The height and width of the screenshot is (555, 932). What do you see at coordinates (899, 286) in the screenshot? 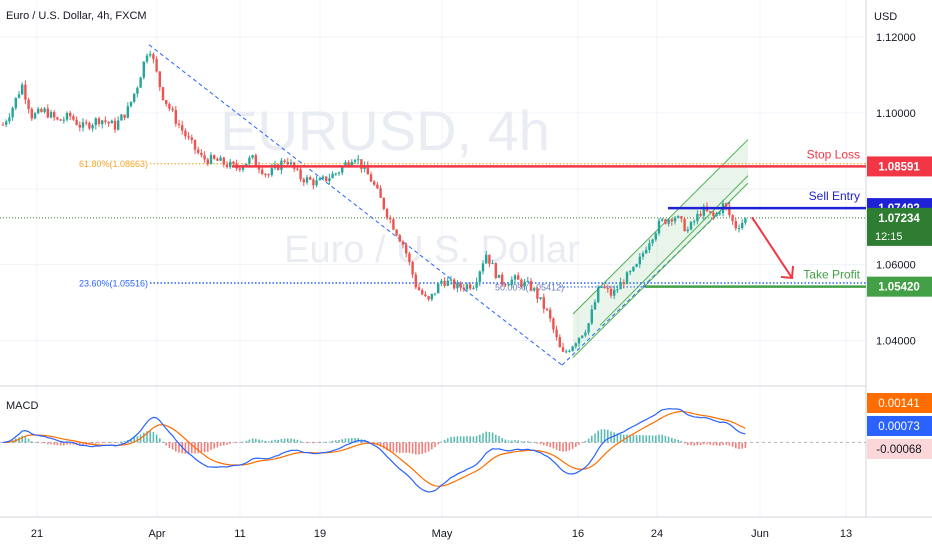
I see `take-profit-price-tag-box` at bounding box center [899, 286].